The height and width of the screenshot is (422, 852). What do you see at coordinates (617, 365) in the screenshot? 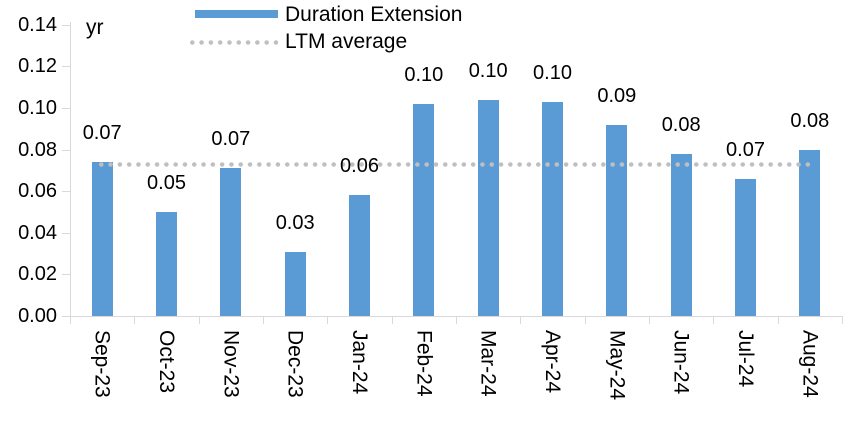
I see `x-axis-category-label: May-24` at bounding box center [617, 365].